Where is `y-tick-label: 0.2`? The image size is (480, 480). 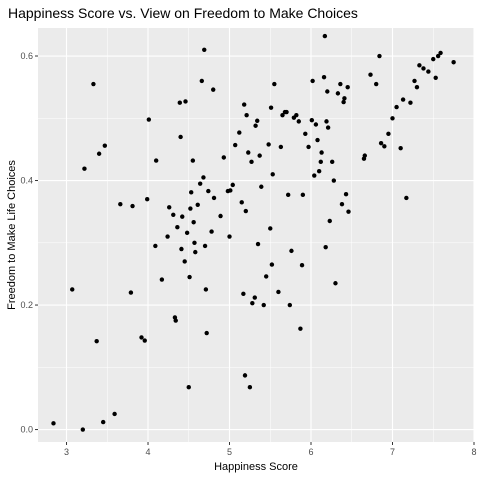
y-tick-label: 0.2 is located at coordinates (26, 305).